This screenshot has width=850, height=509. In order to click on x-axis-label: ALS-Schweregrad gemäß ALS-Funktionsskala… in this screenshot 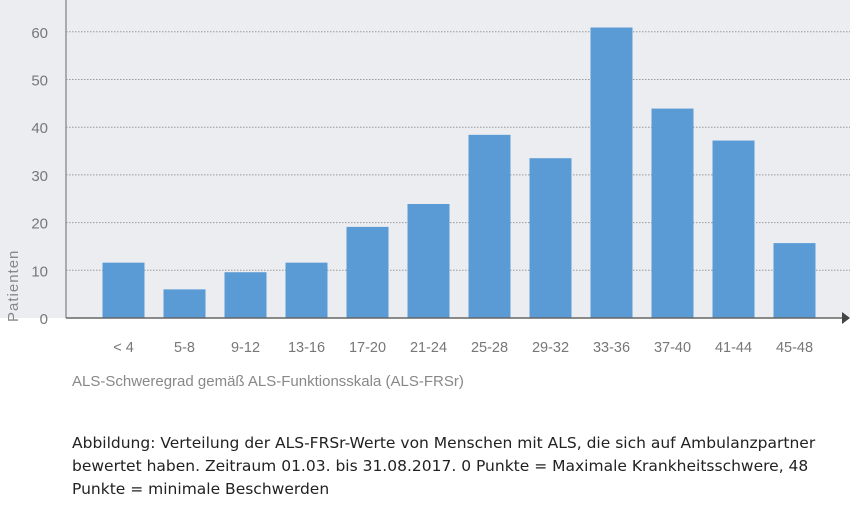, I will do `click(268, 381)`.